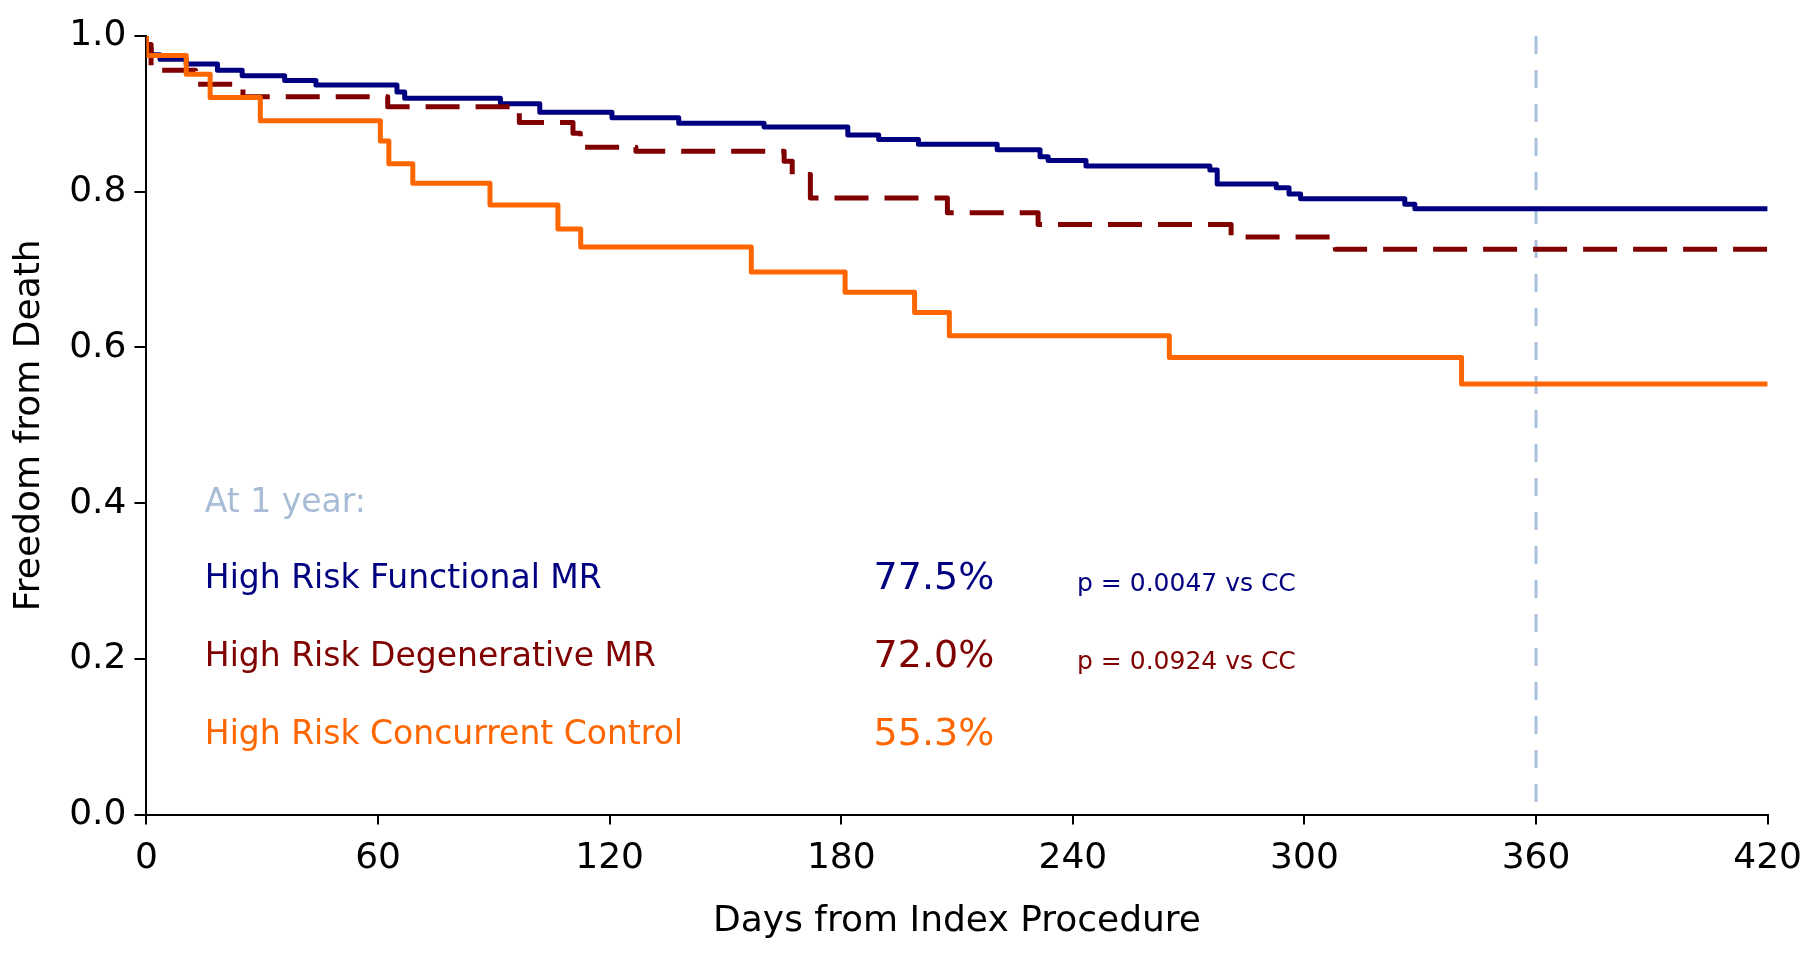  Describe the element at coordinates (1536, 855) in the screenshot. I see `x-tick-label: 360` at that location.